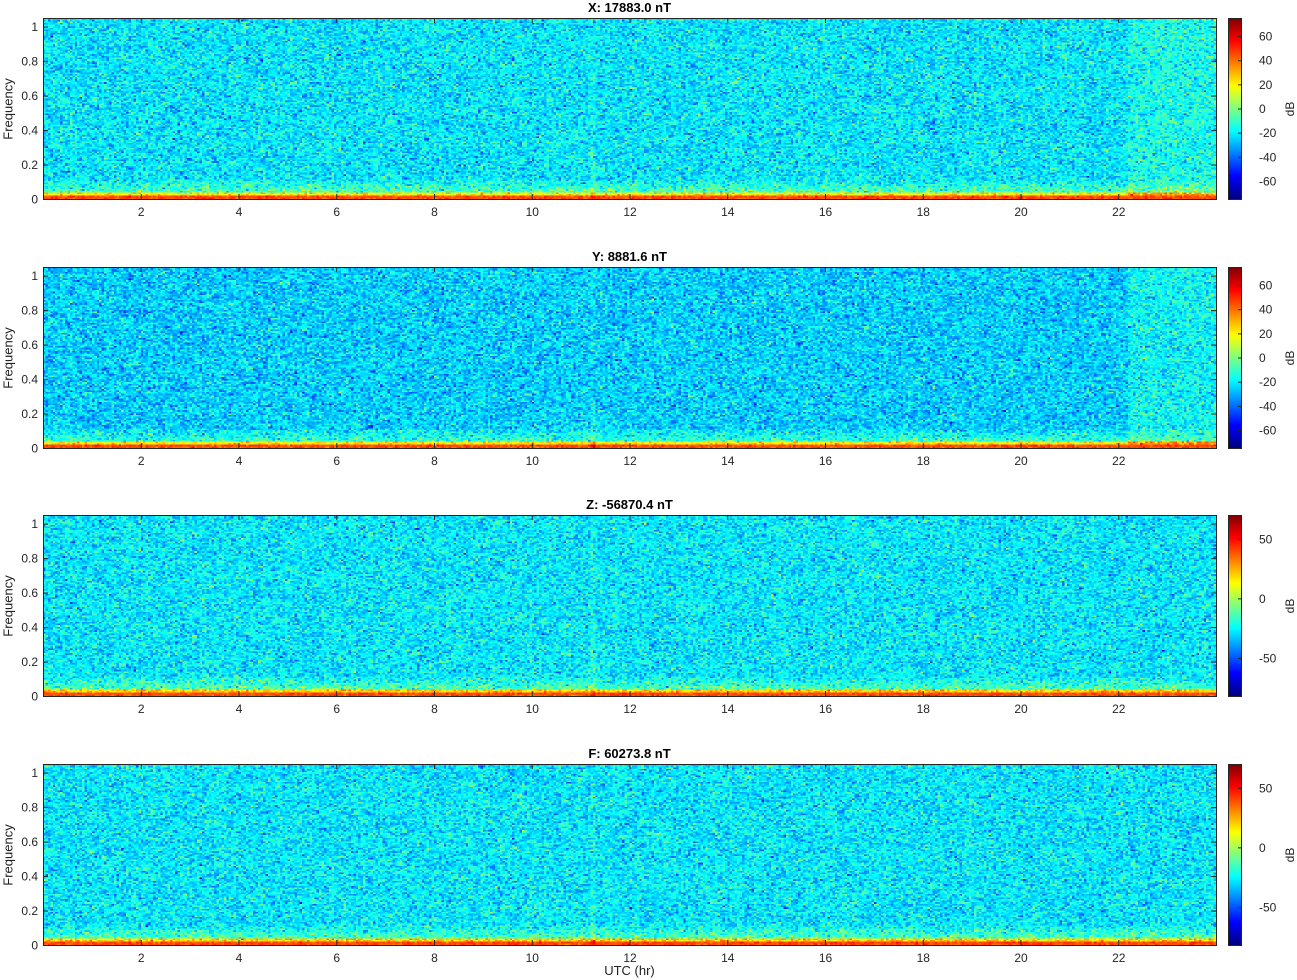 The image size is (1297, 980). Describe the element at coordinates (629, 504) in the screenshot. I see `plot-title: Z: -56870.4 nT` at that location.